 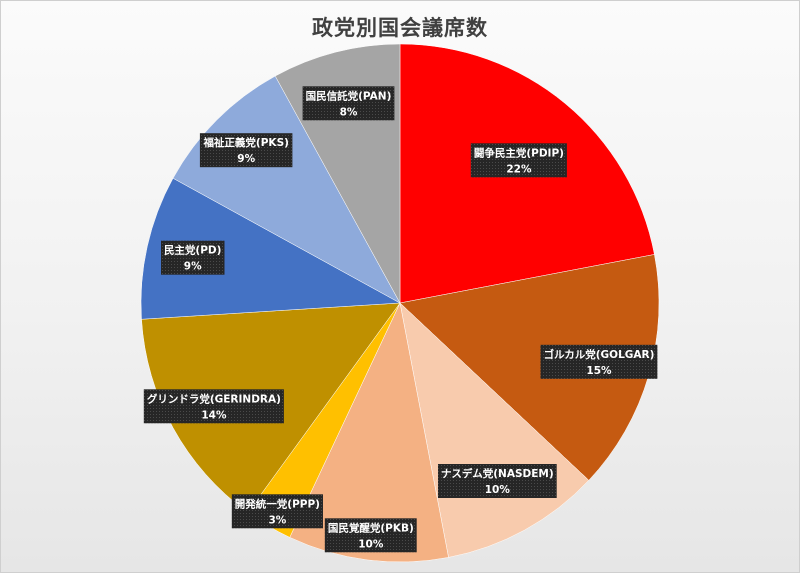 I want to click on data-label: 国民信託党(PAN) 8%, so click(x=348, y=103).